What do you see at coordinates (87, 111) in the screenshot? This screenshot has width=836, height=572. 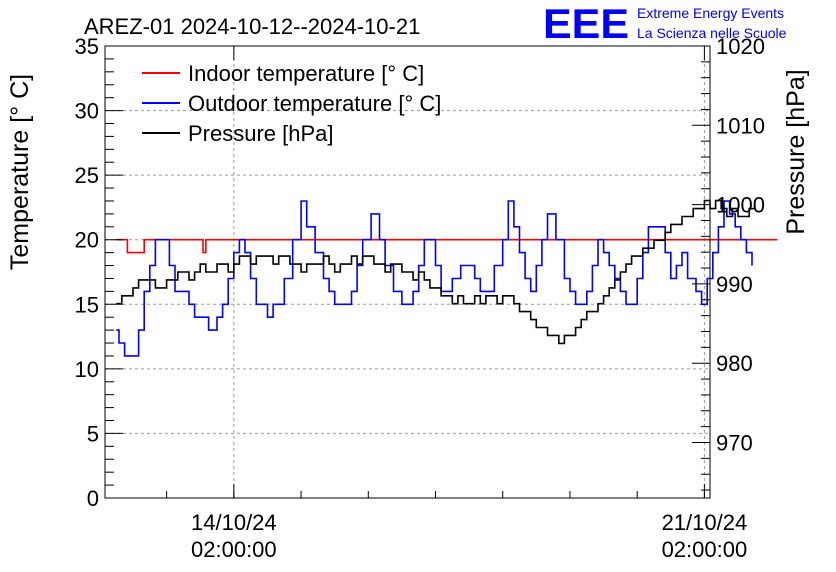 I see `left-tick-label-6: 30` at bounding box center [87, 111].